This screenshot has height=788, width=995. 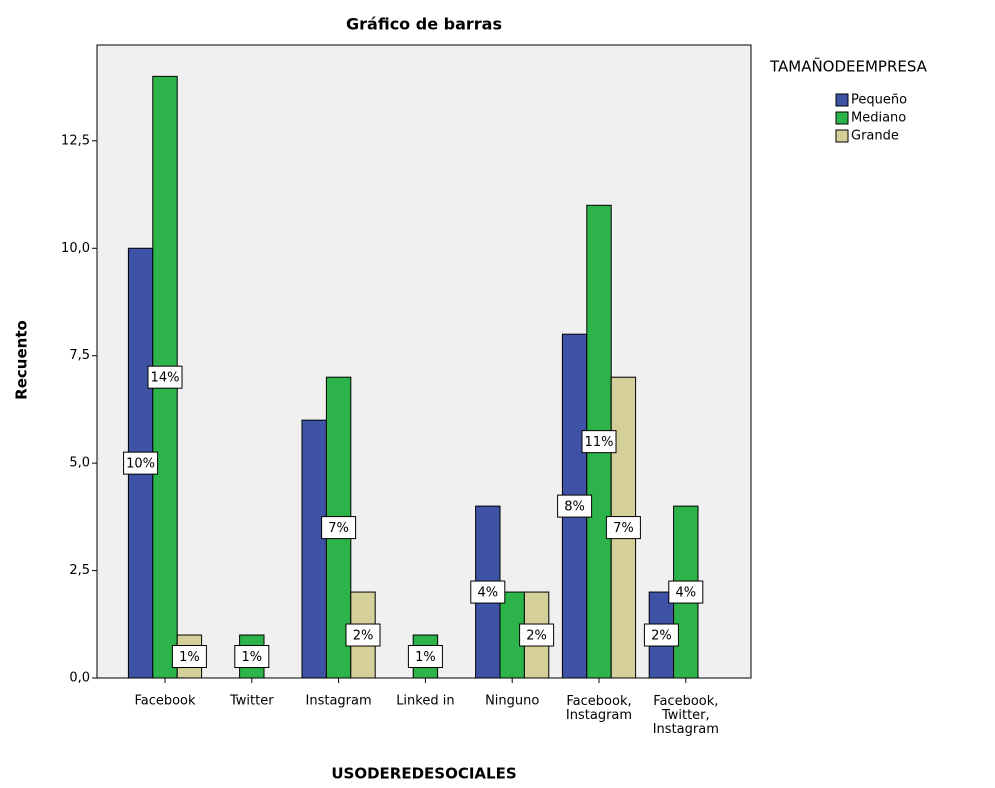 I want to click on y-tick-label: 5,0, so click(x=79, y=463).